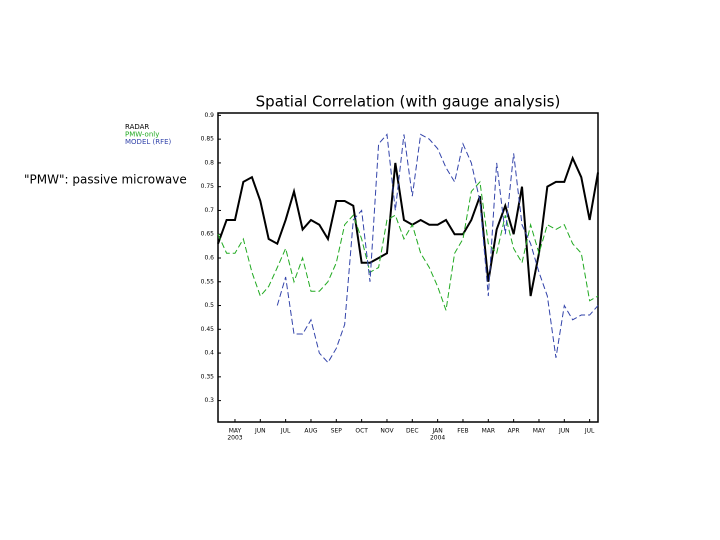 This screenshot has height=540, width=720. I want to click on x-tick-label: MAR, so click(488, 431).